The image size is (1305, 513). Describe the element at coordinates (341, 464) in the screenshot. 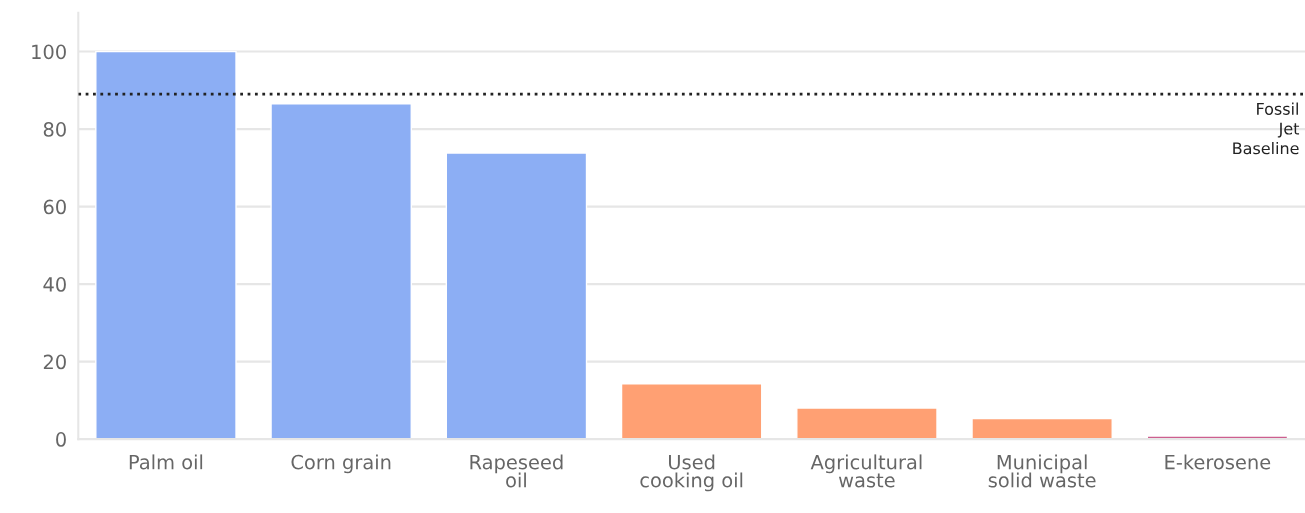

I see `x-tick-label: Corn grain` at that location.